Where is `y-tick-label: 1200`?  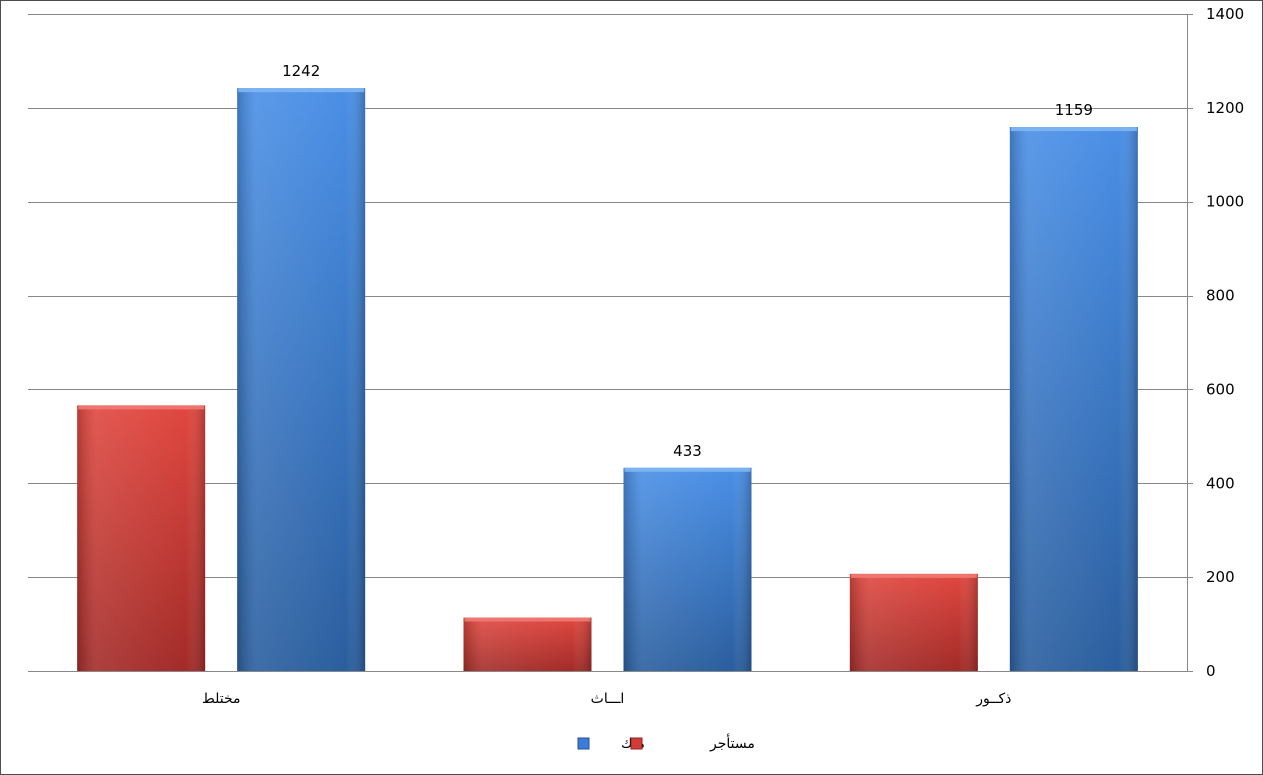 y-tick-label: 1200 is located at coordinates (1225, 108).